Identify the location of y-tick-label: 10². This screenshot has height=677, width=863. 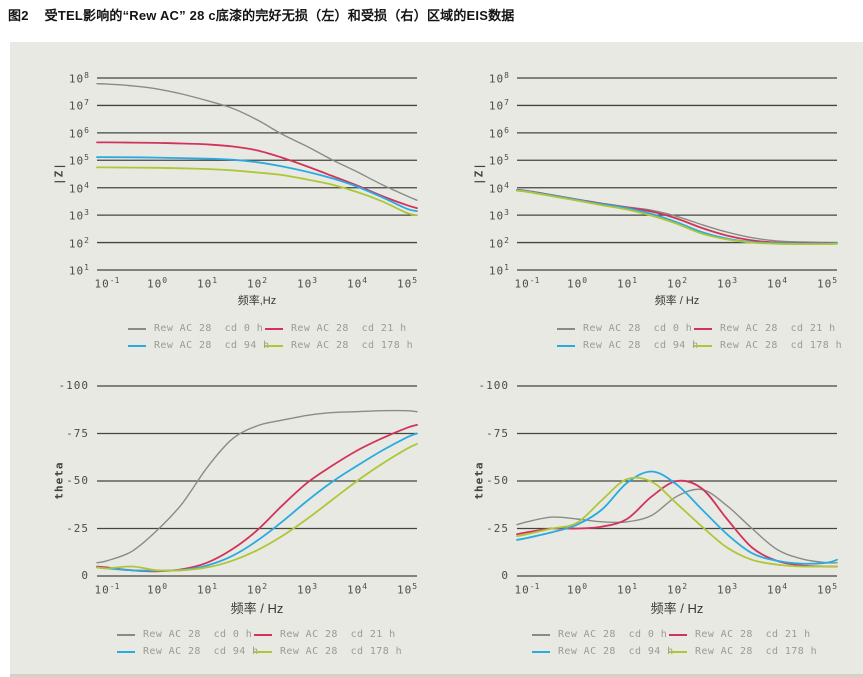
(498, 243).